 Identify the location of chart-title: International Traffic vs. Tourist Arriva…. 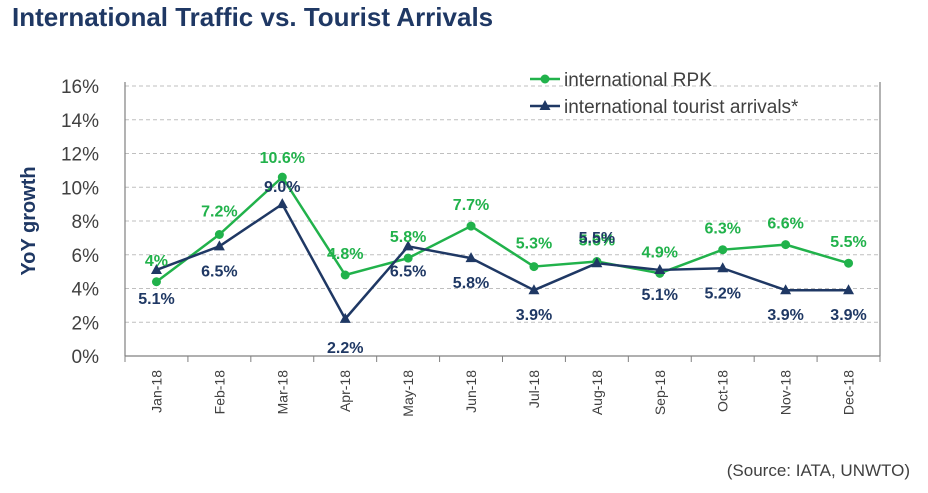
(253, 17).